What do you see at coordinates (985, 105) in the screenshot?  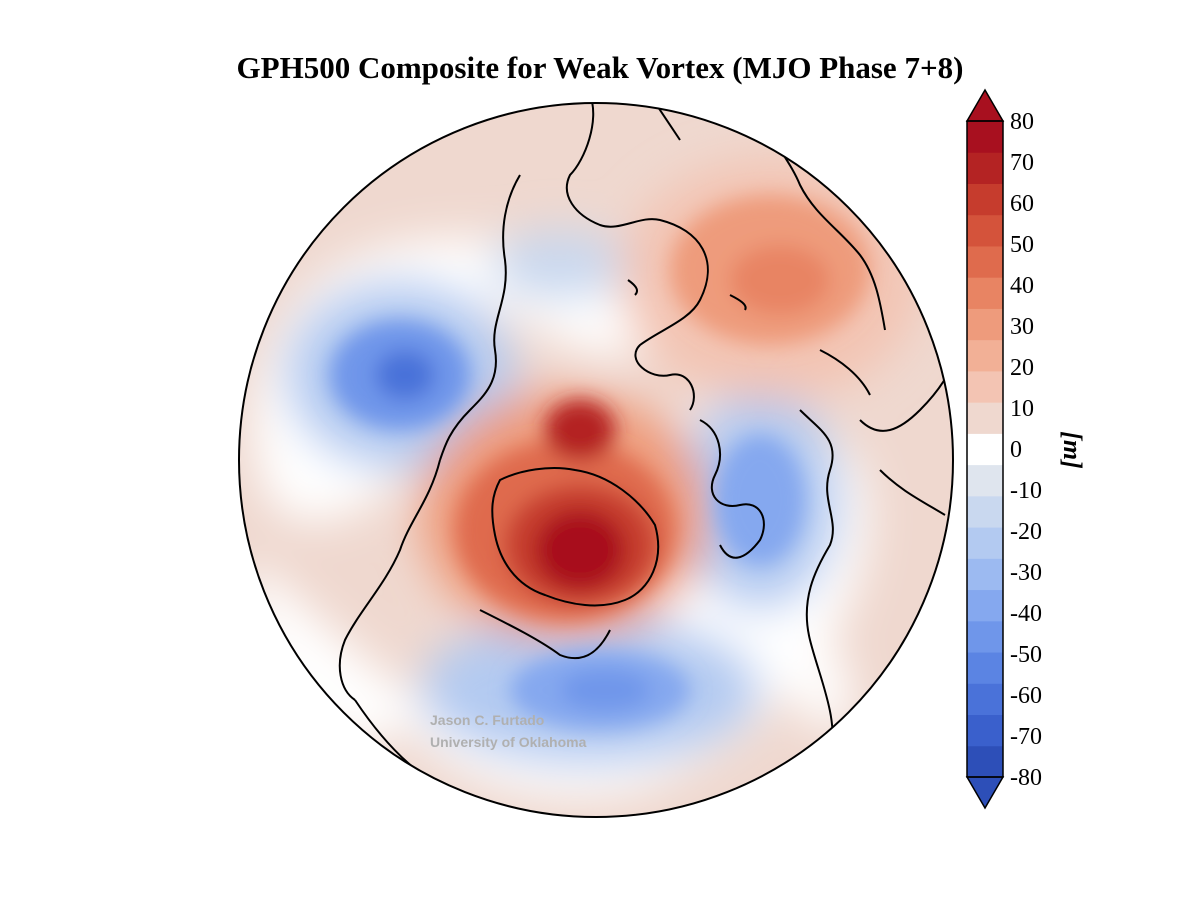 I see `colorbar-extend-top` at bounding box center [985, 105].